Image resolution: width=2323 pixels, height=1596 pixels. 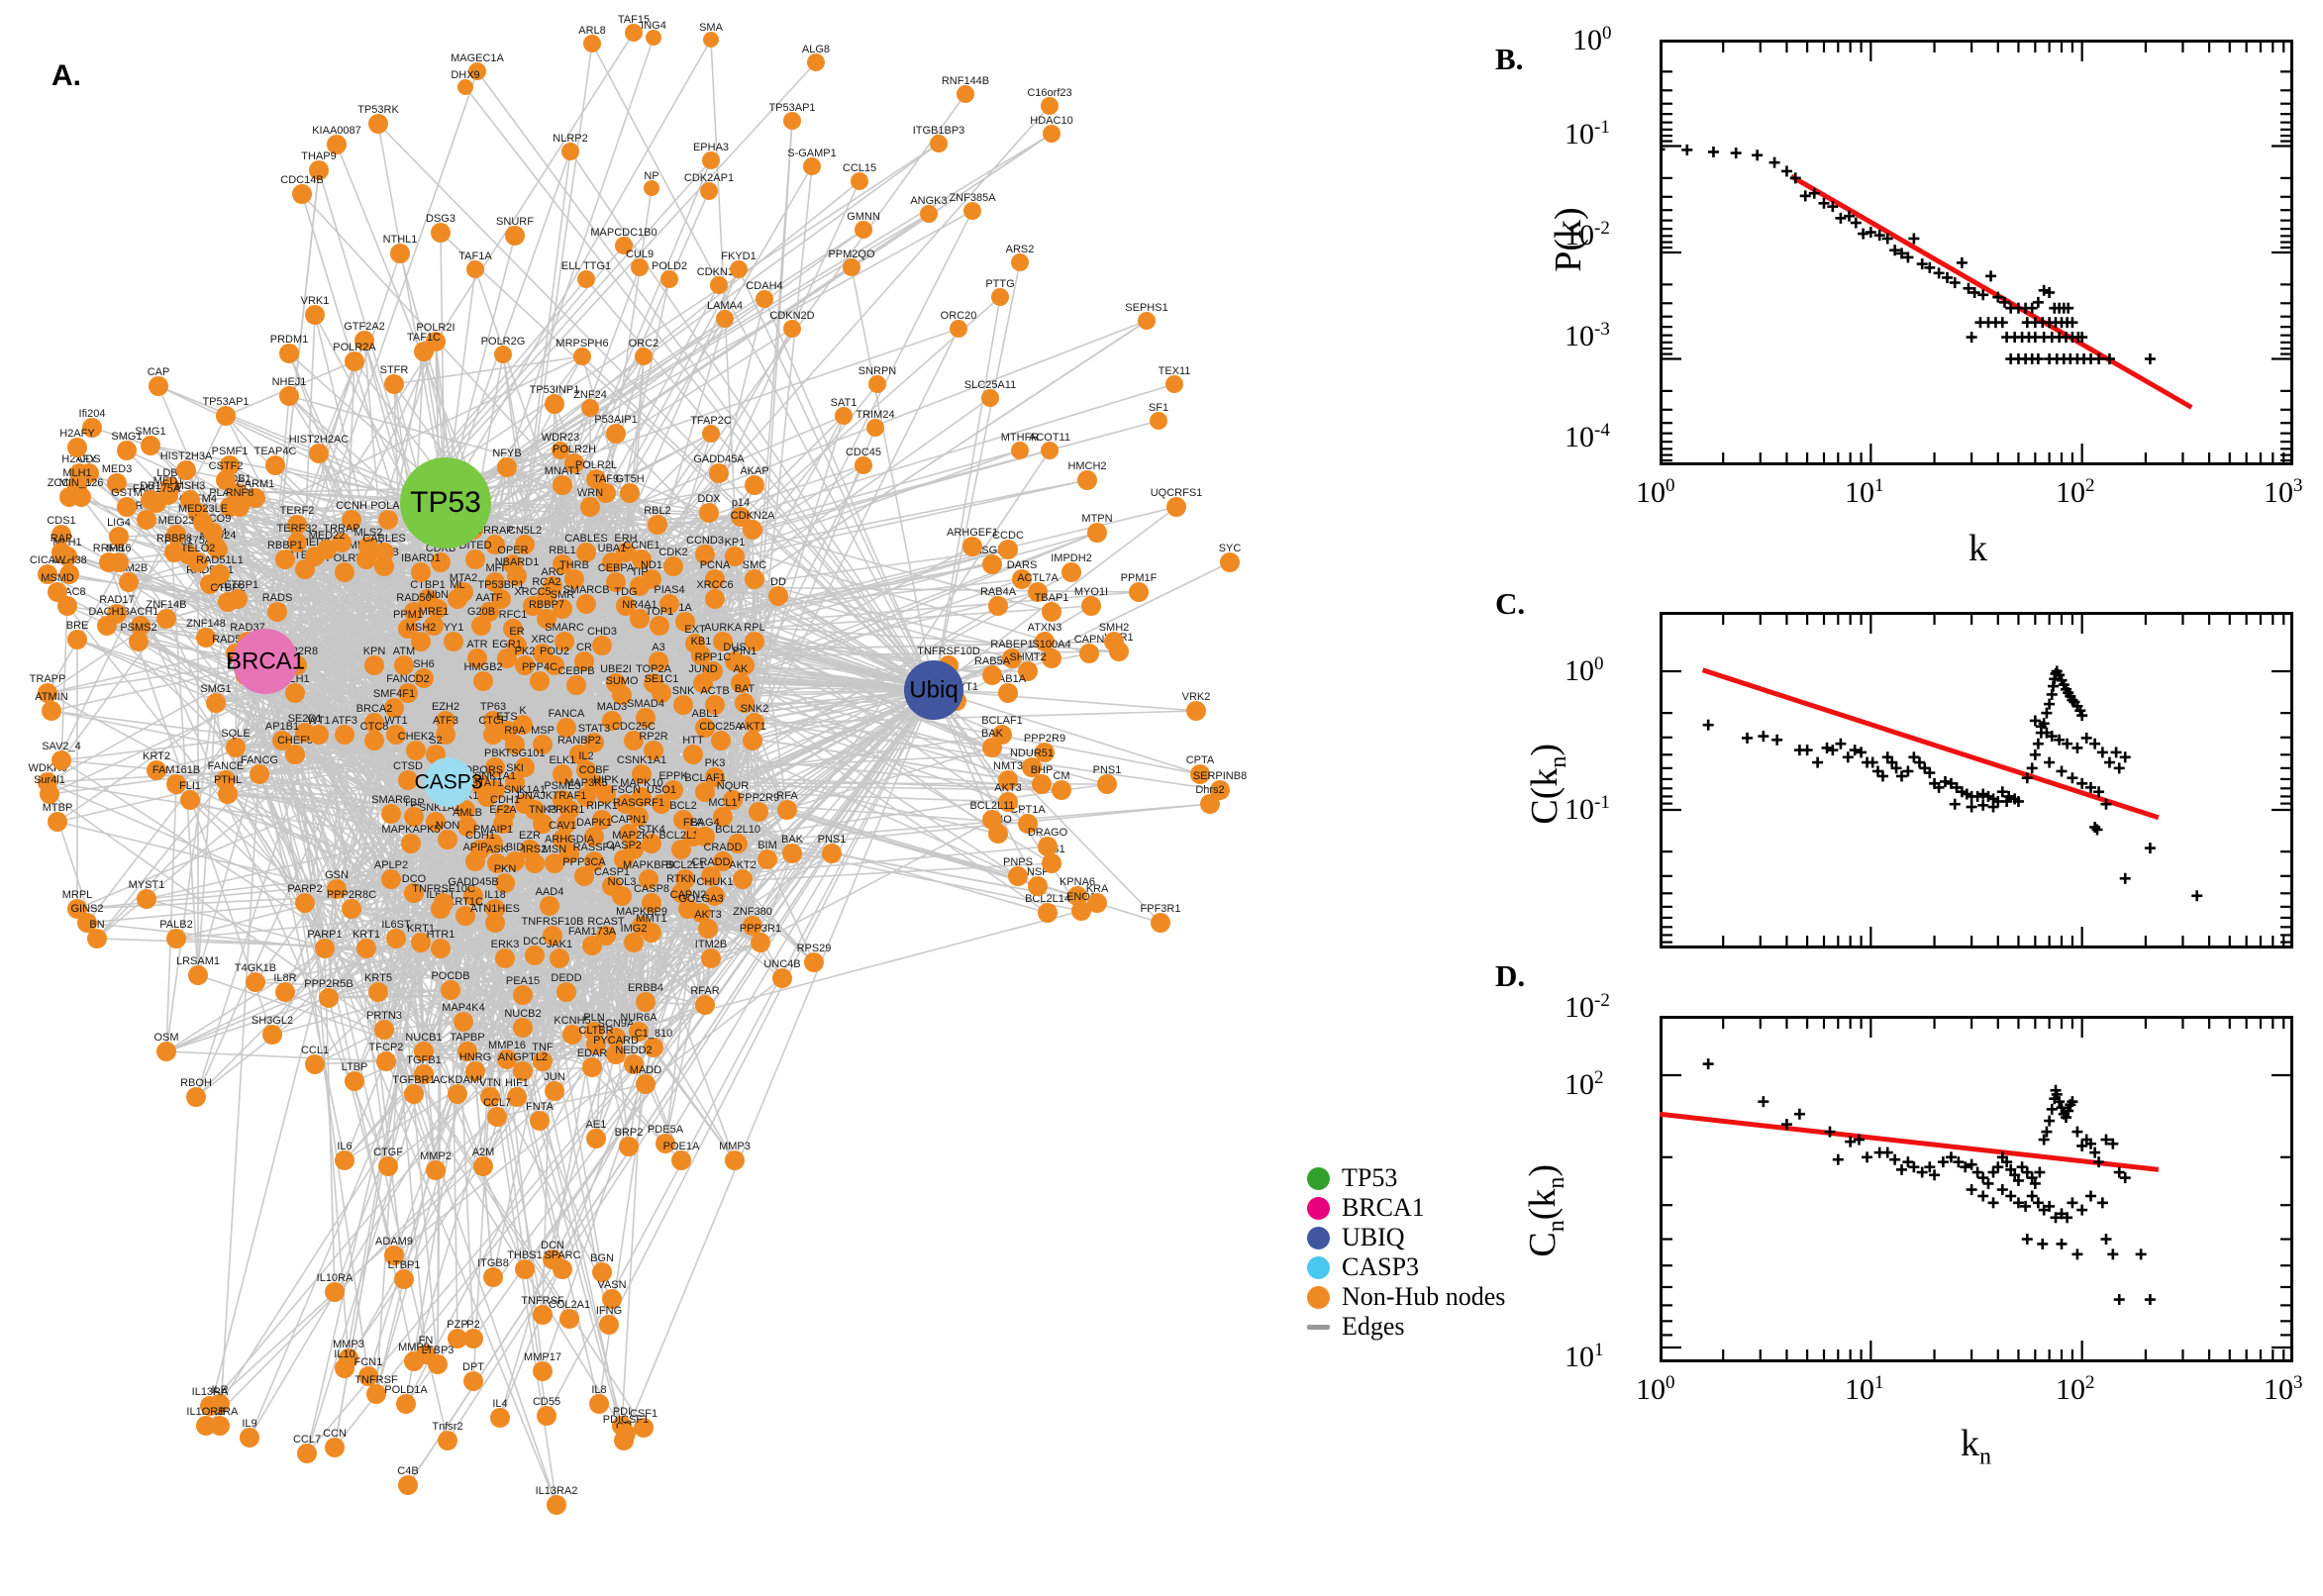 What do you see at coordinates (683, 700) in the screenshot?
I see `network-node: SNK` at bounding box center [683, 700].